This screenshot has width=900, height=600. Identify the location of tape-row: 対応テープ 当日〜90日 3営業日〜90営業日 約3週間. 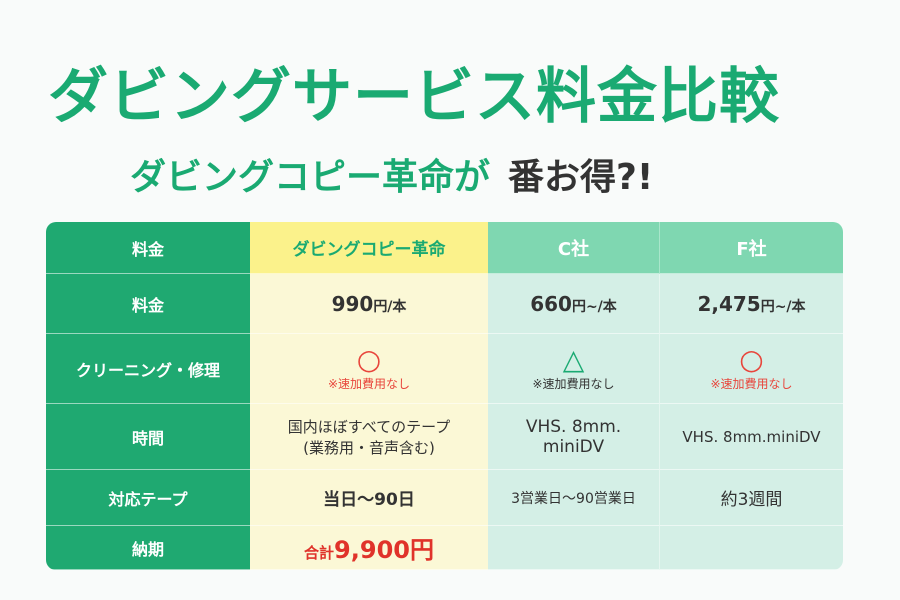
(444, 498).